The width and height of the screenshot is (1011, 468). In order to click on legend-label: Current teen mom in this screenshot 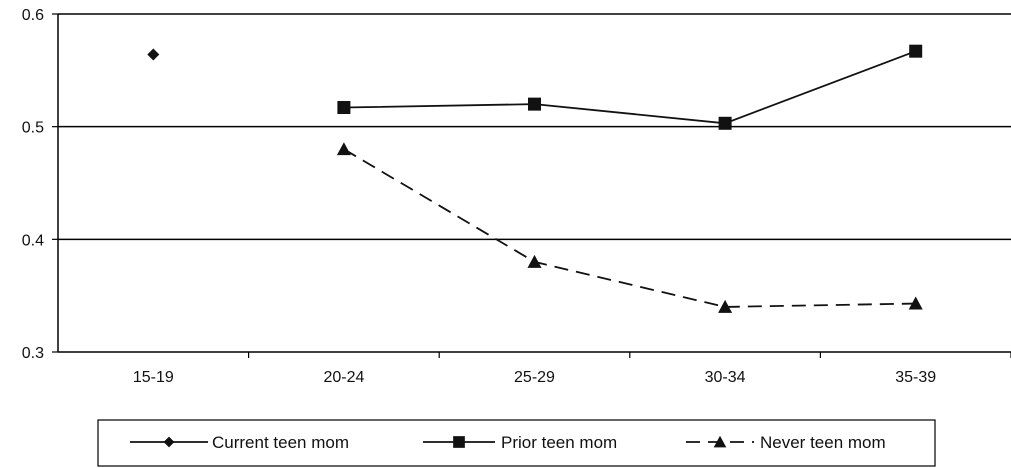, I will do `click(280, 442)`.